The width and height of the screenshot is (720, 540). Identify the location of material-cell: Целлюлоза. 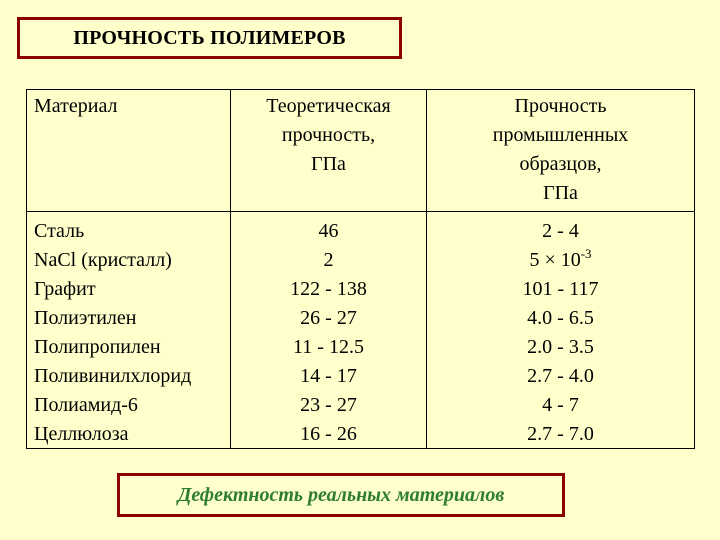
(81, 434).